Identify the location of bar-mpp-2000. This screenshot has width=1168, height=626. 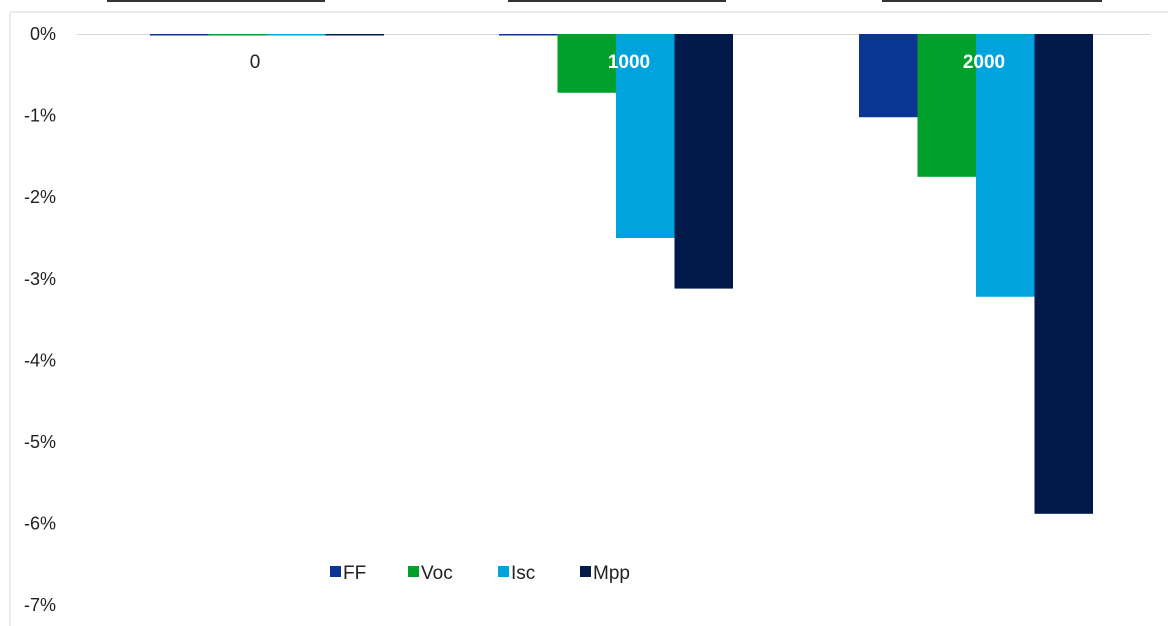
(1063, 274).